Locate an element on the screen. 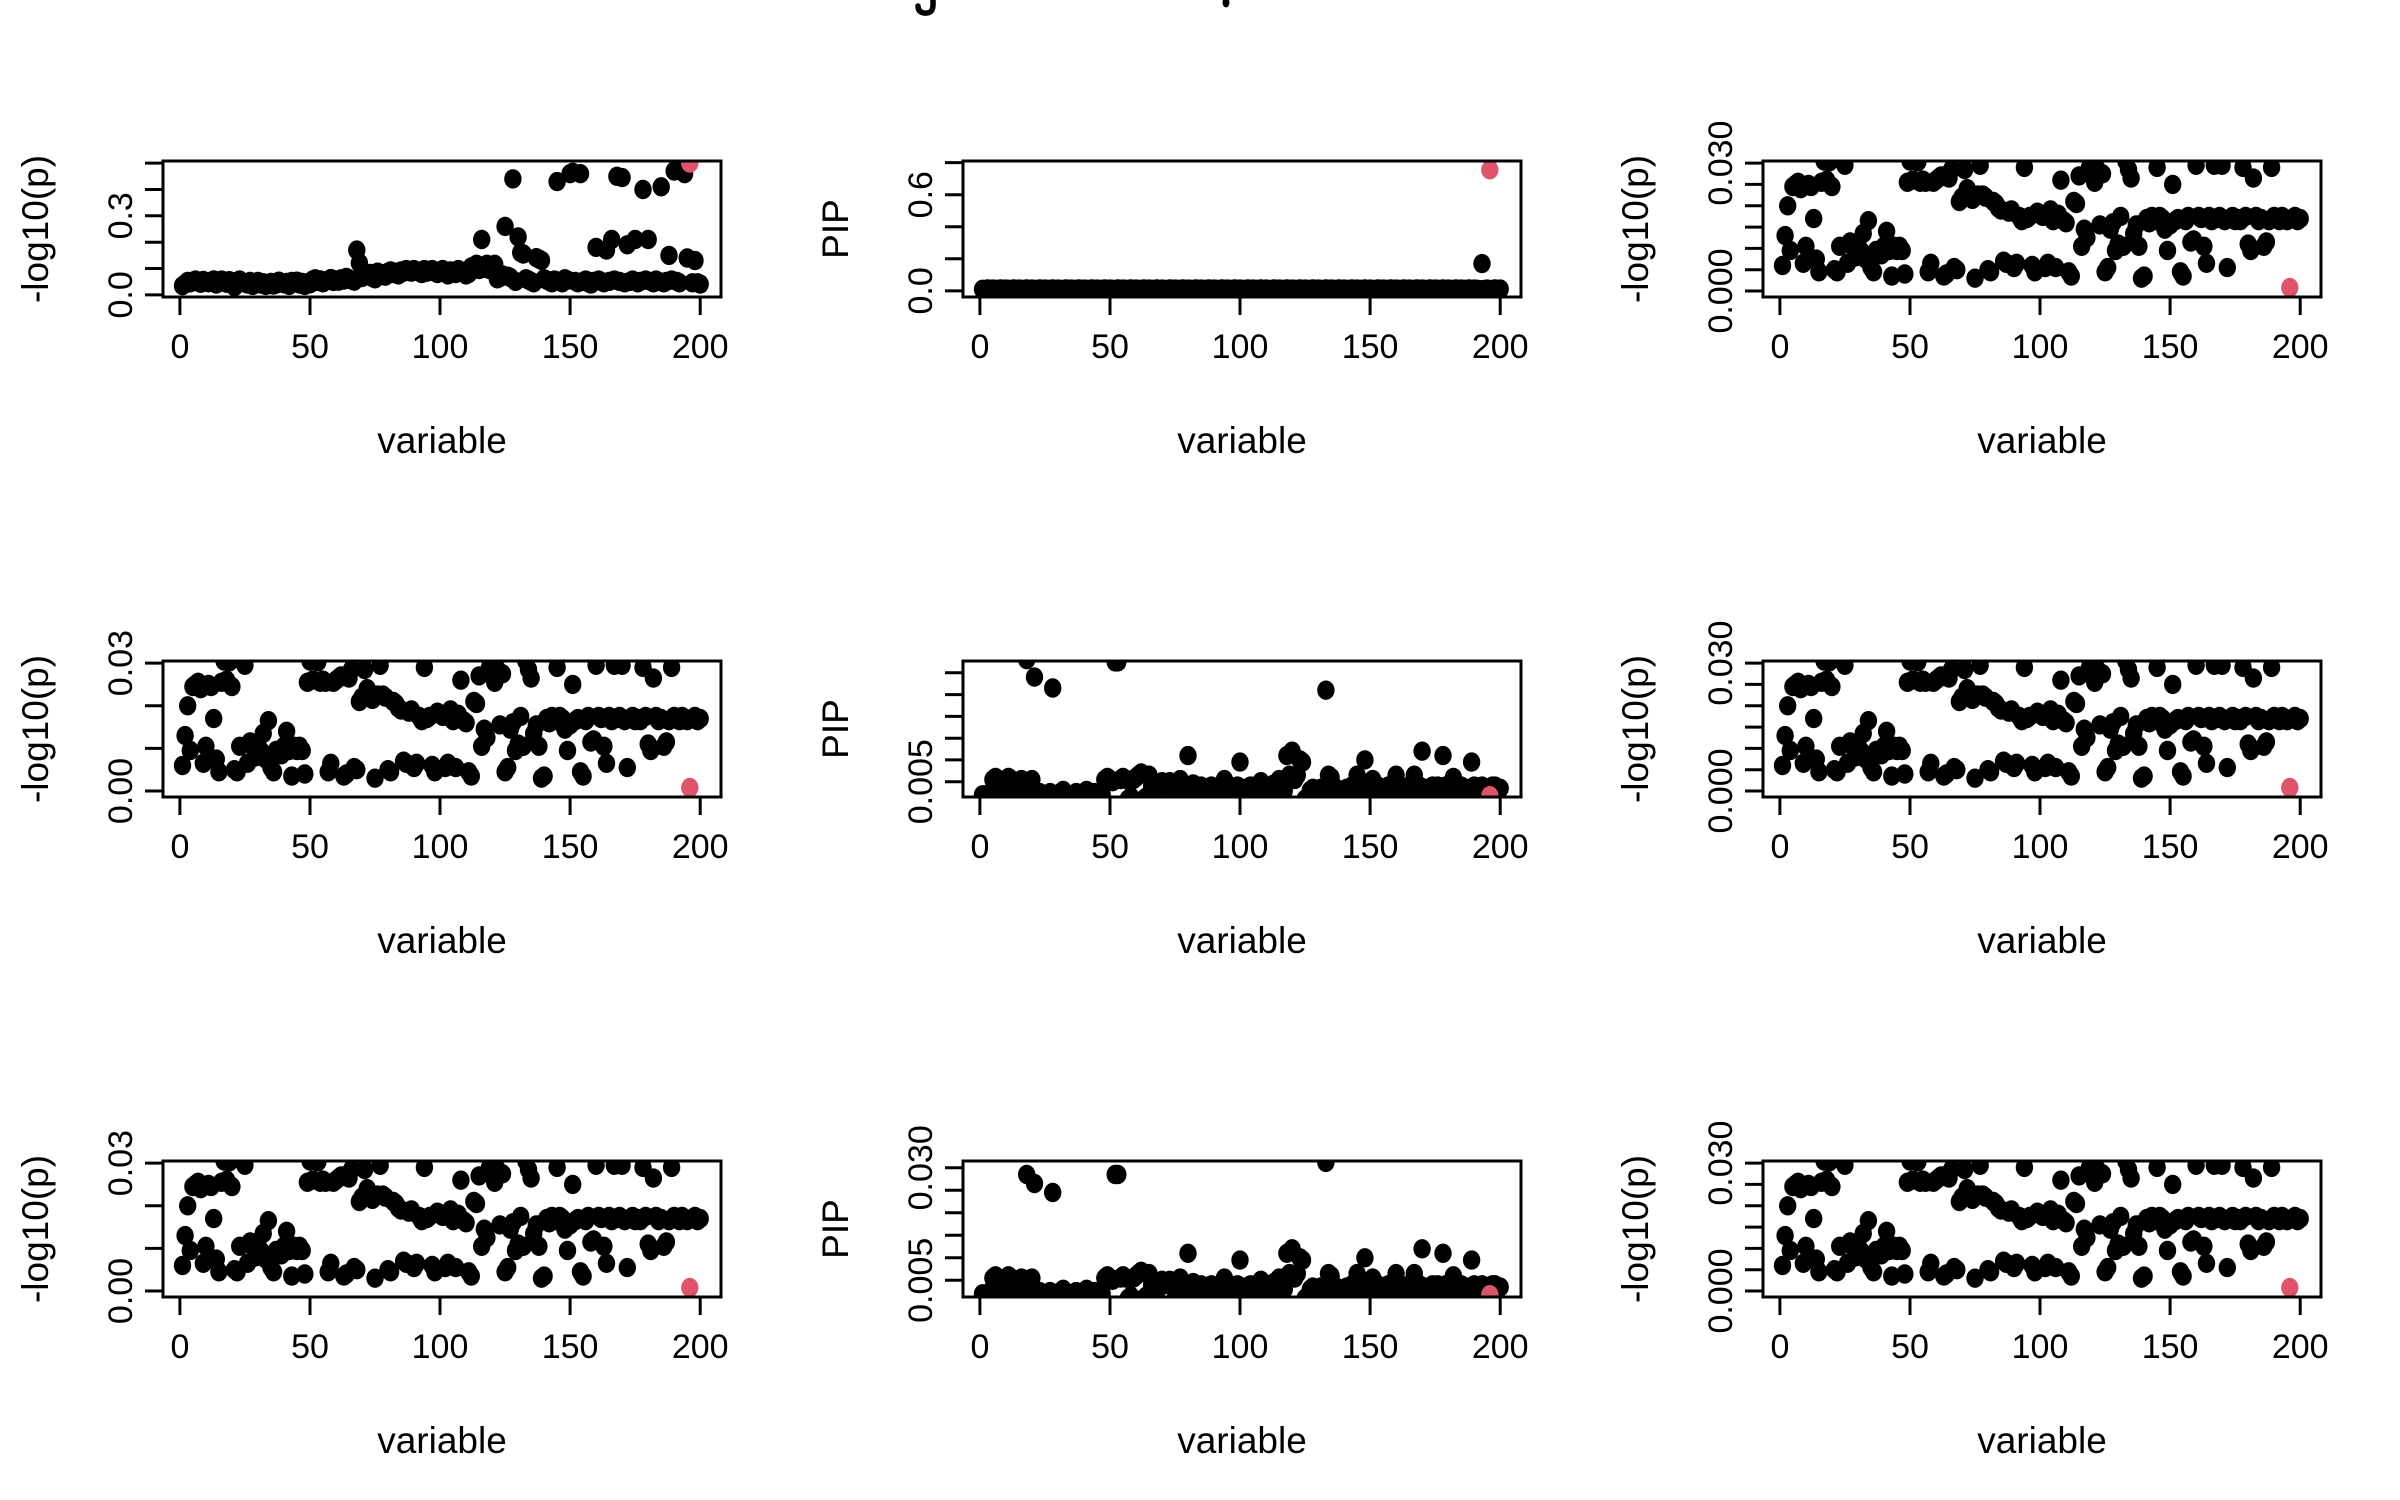  scatter-plot-bottom-left: 0 50 100 150 200 0.00 0.03 variable -log10(p) is located at coordinates (372, 1295).